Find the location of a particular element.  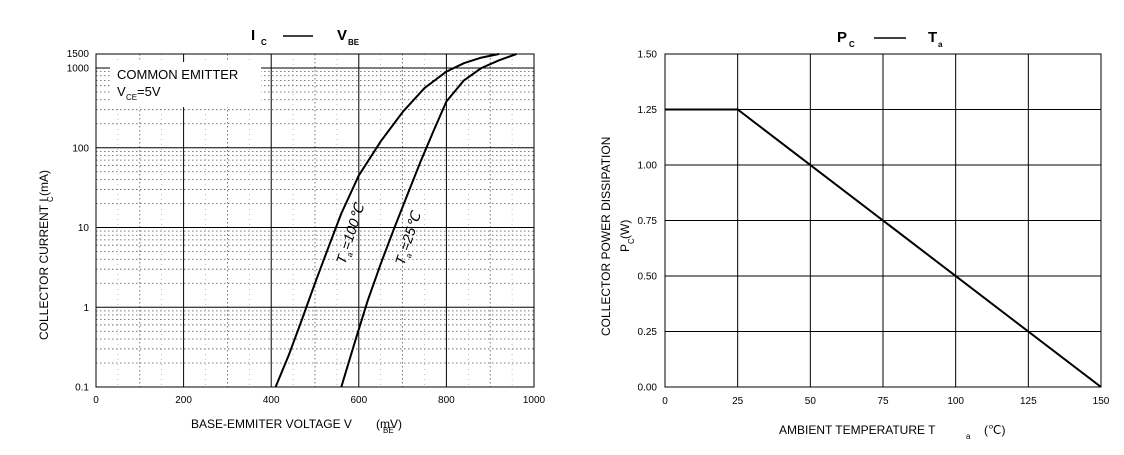

ic-vbe-y-tick-label: 1 is located at coordinates (86, 308).